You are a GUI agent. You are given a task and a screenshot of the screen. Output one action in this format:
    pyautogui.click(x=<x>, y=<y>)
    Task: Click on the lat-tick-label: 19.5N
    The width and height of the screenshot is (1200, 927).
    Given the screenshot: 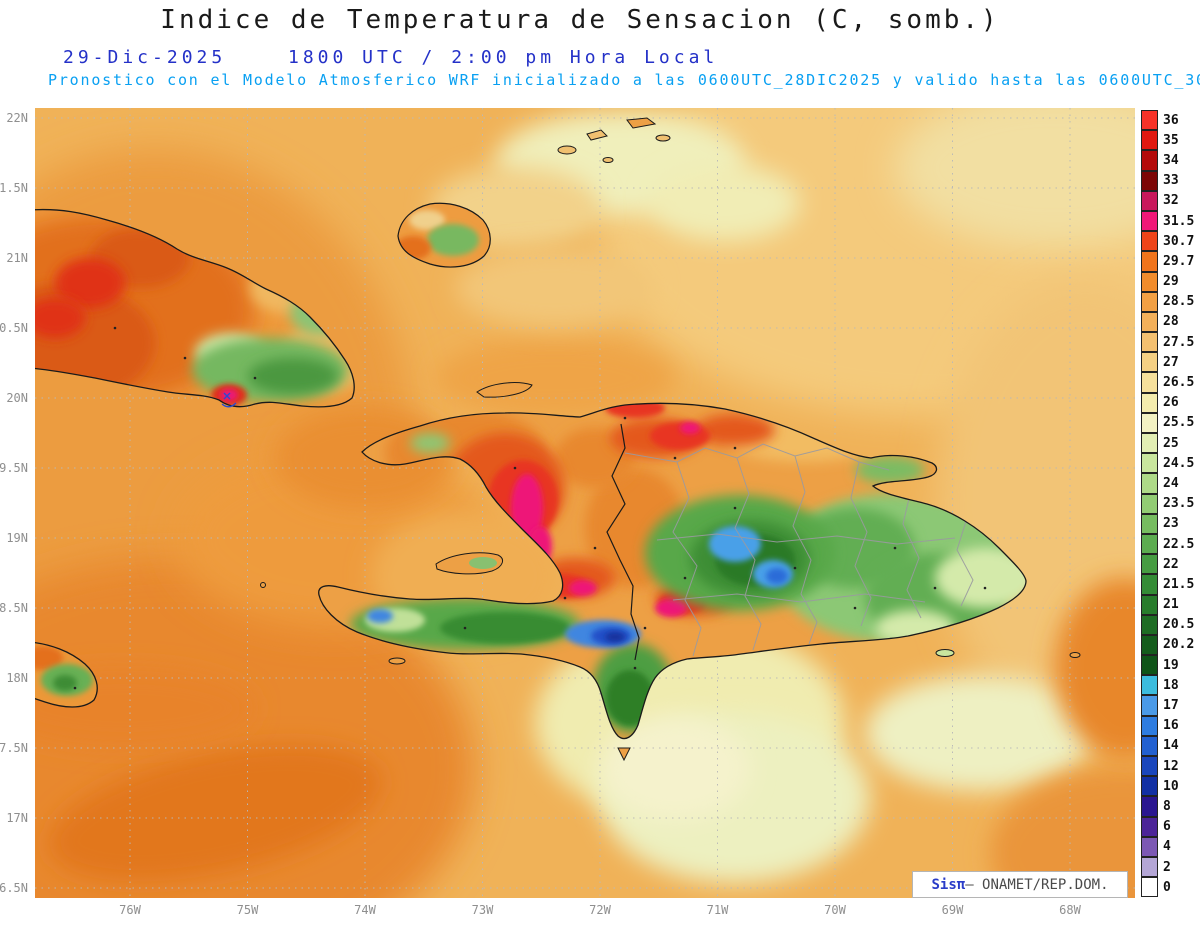 What is the action you would take?
    pyautogui.click(x=14, y=468)
    